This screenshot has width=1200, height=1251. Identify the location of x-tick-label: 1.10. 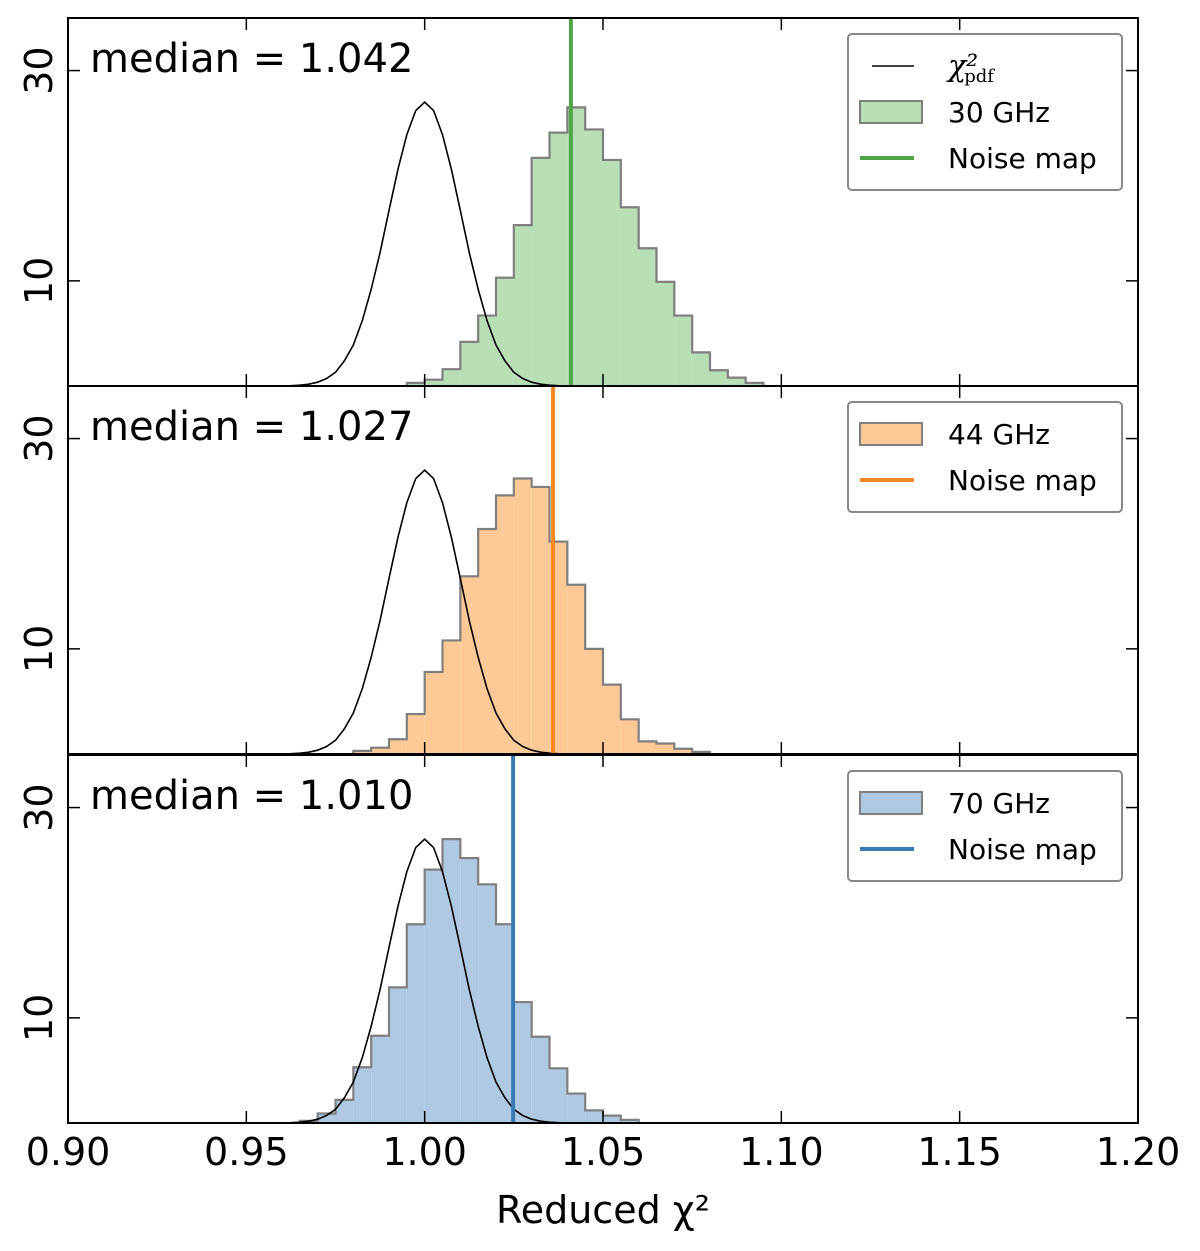
(781, 1152).